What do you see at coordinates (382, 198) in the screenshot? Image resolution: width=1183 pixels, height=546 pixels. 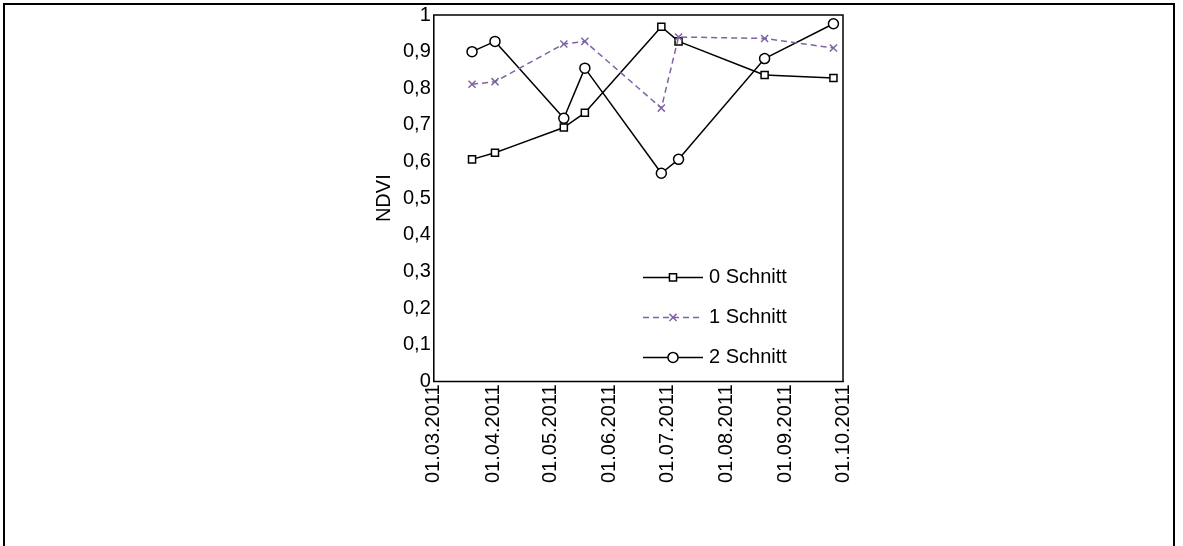 I see `y-axis-title: NDVI` at bounding box center [382, 198].